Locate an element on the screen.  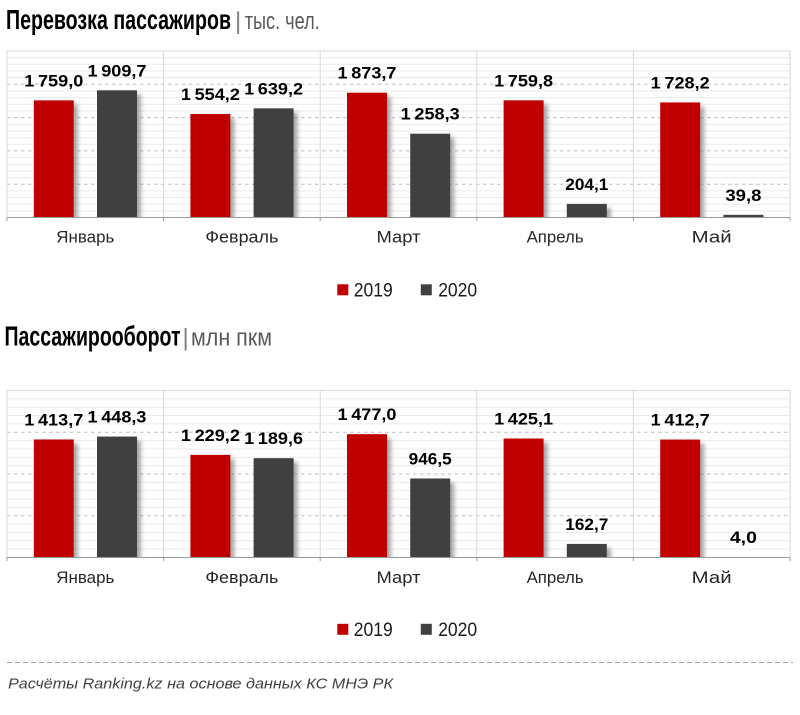
svg-text: 1 258,3 is located at coordinates (430, 114).